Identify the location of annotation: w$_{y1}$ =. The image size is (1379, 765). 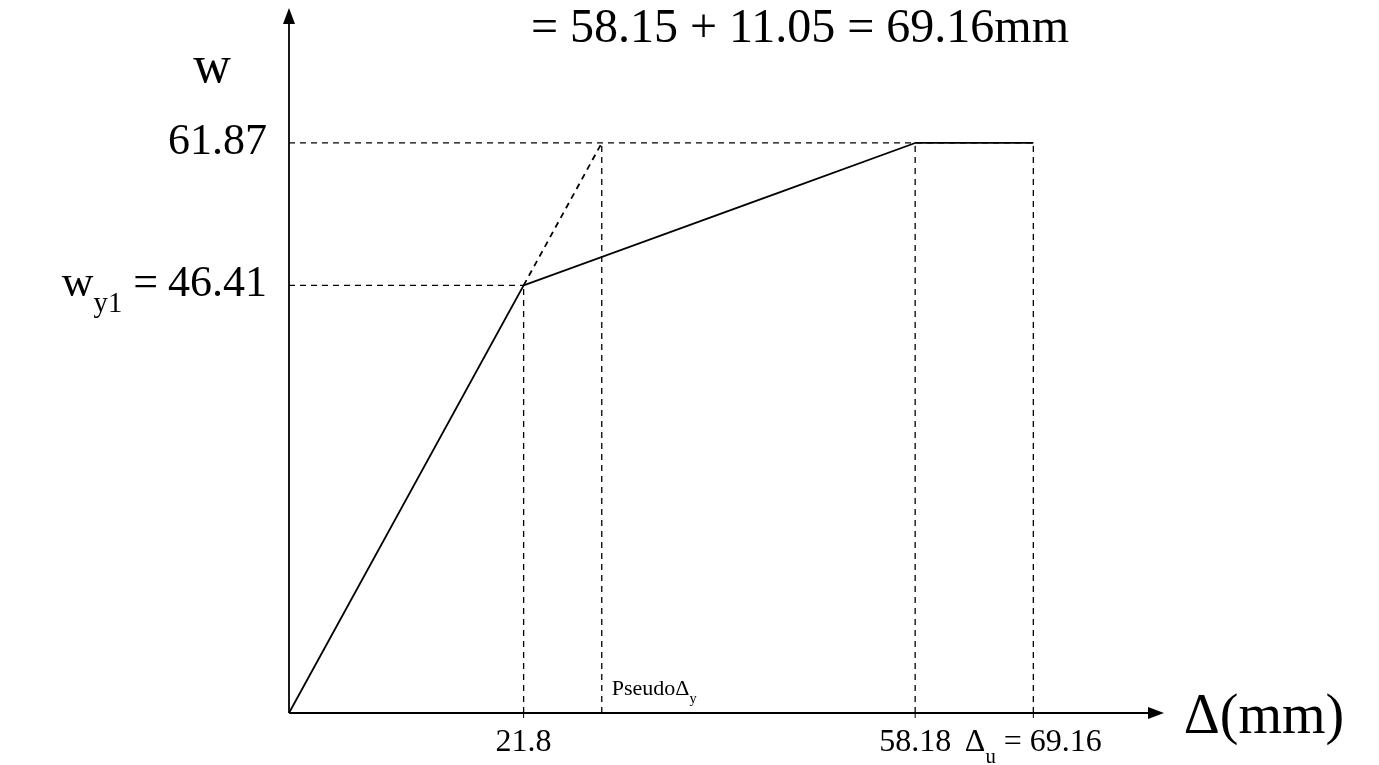
(109, 287).